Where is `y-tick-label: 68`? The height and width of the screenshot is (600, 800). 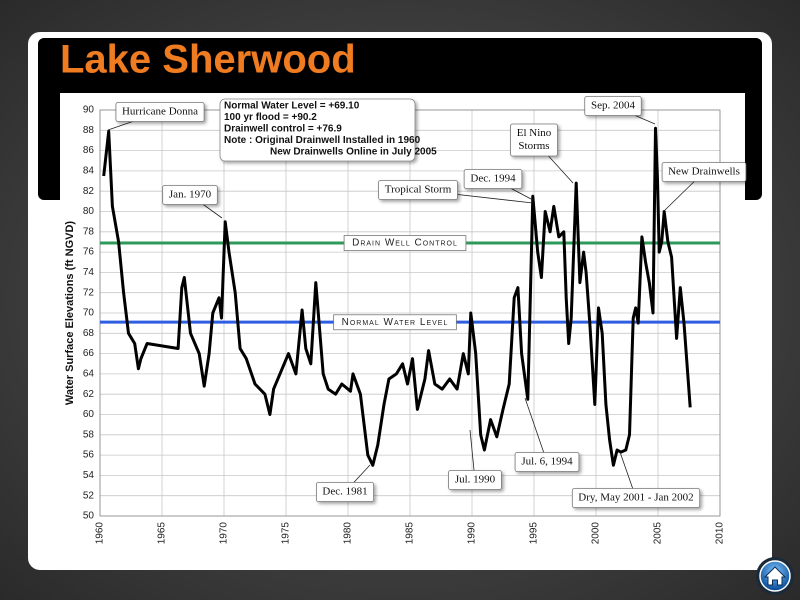 y-tick-label: 68 is located at coordinates (89, 333).